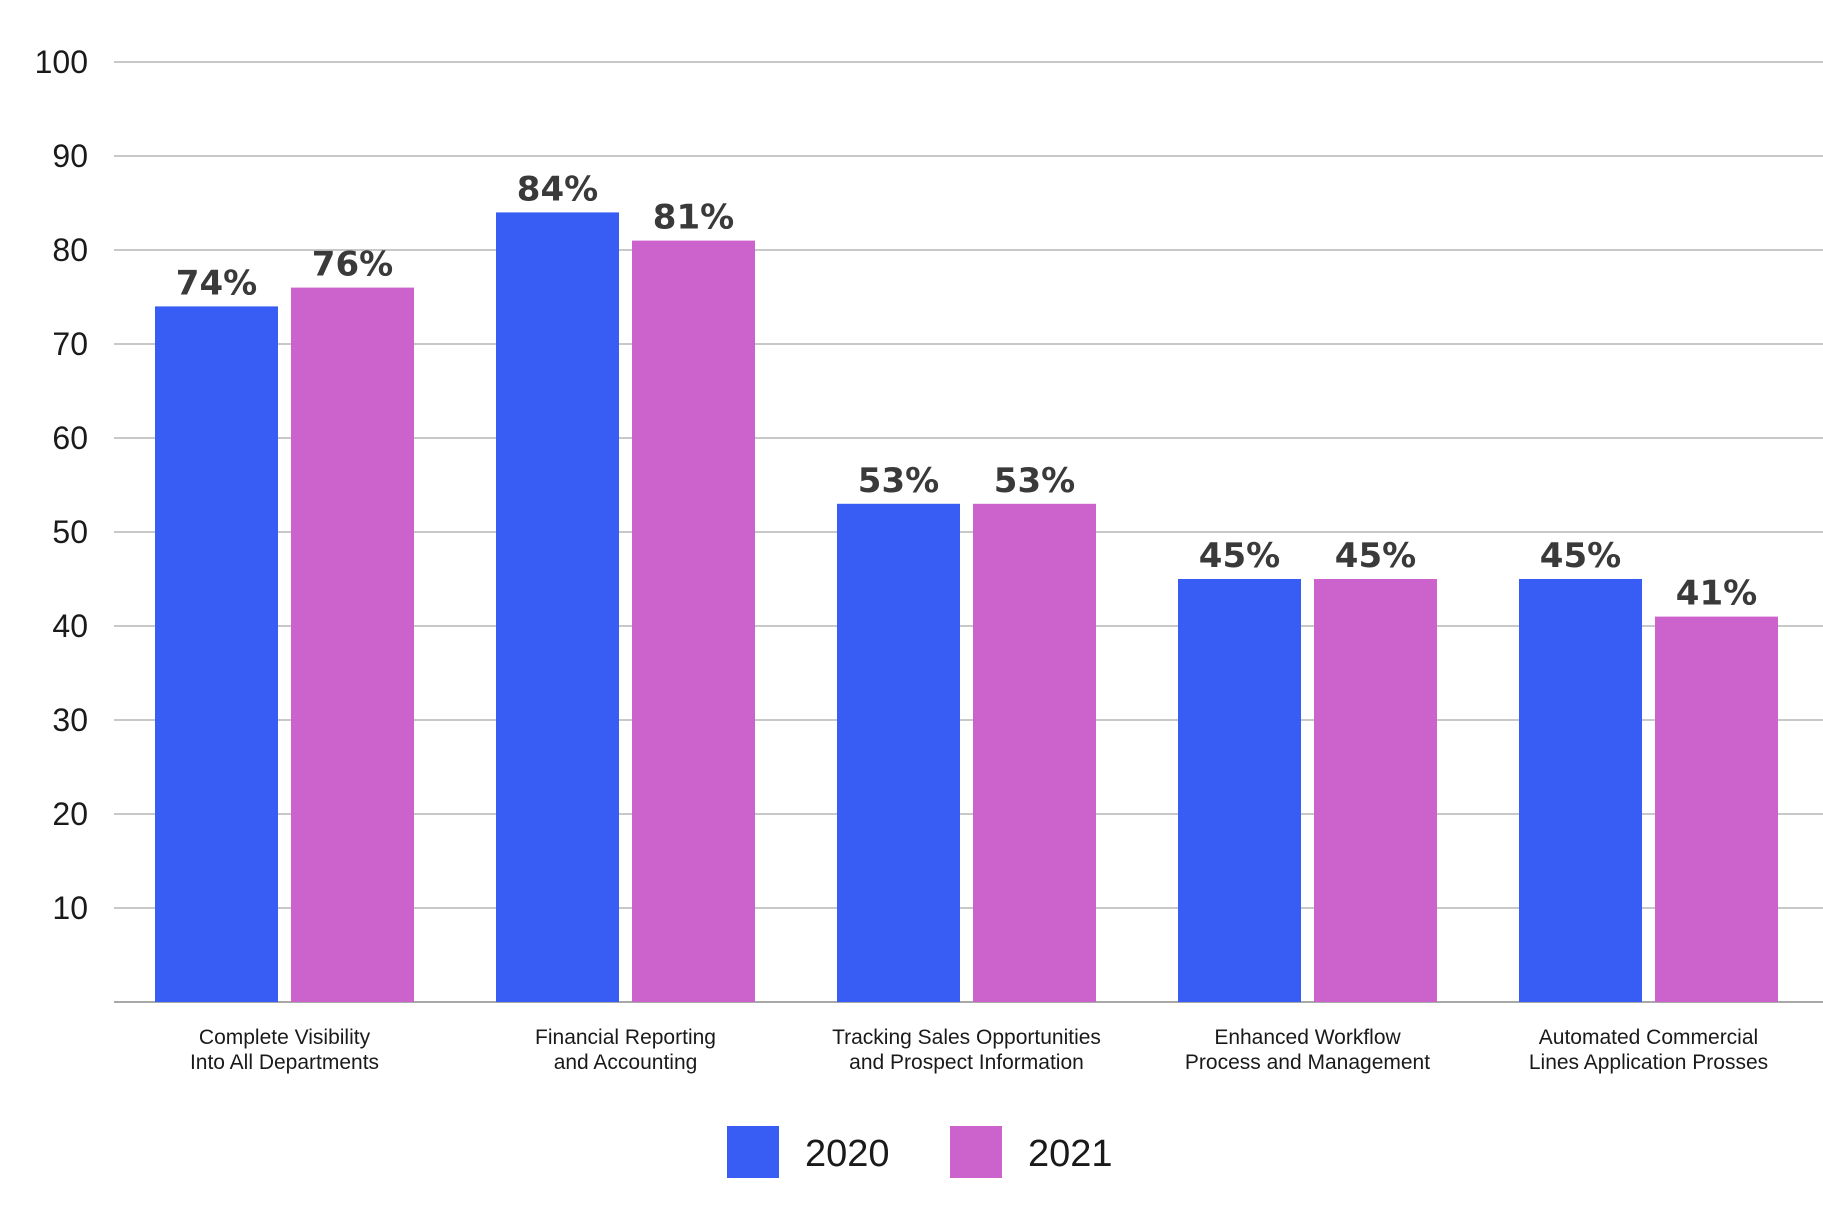 The height and width of the screenshot is (1211, 1823). What do you see at coordinates (753, 1152) in the screenshot?
I see `legend-swatch-2020` at bounding box center [753, 1152].